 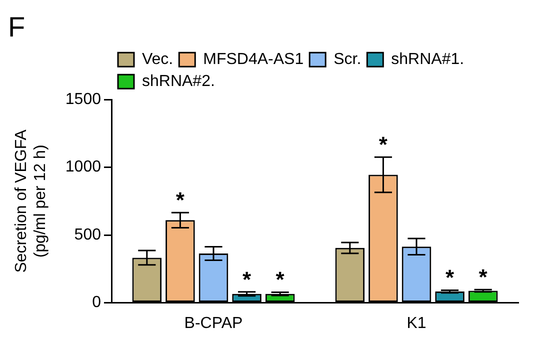 What do you see at coordinates (88, 235) in the screenshot?
I see `y-tick-label: 500` at bounding box center [88, 235].